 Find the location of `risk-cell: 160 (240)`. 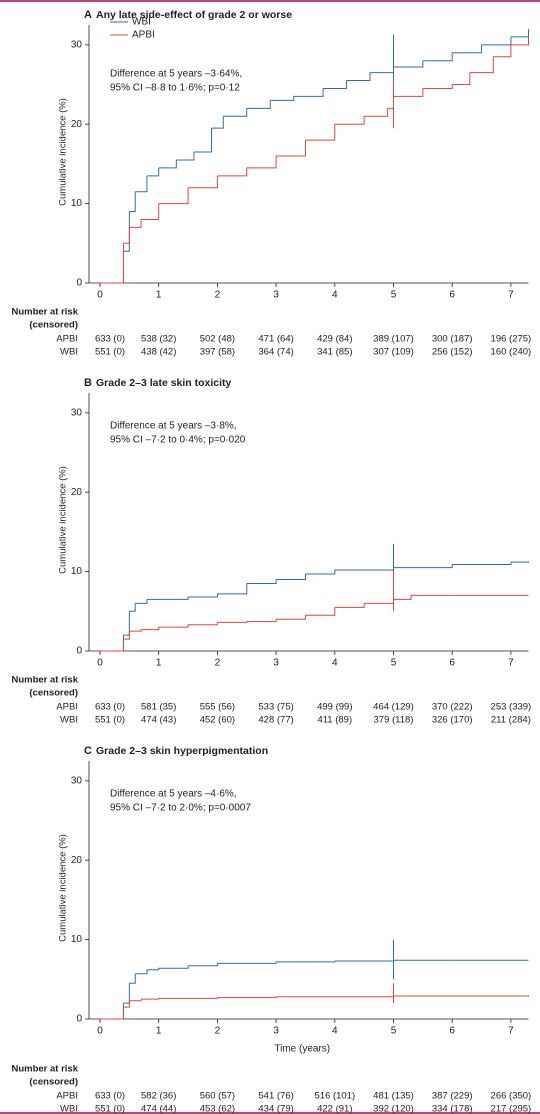

risk-cell: 160 (240) is located at coordinates (511, 352).